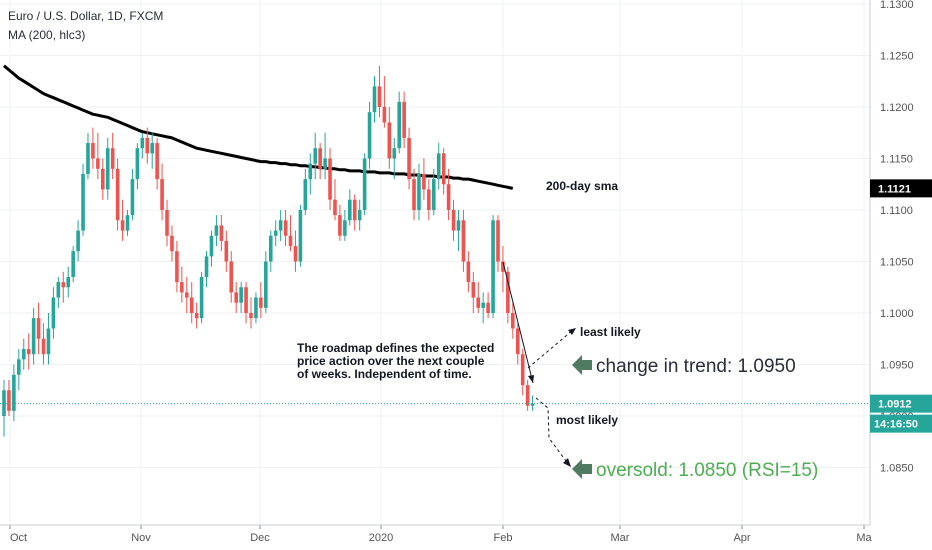 This screenshot has height=550, width=932. I want to click on y-tick-label: 1.0950, so click(897, 366).